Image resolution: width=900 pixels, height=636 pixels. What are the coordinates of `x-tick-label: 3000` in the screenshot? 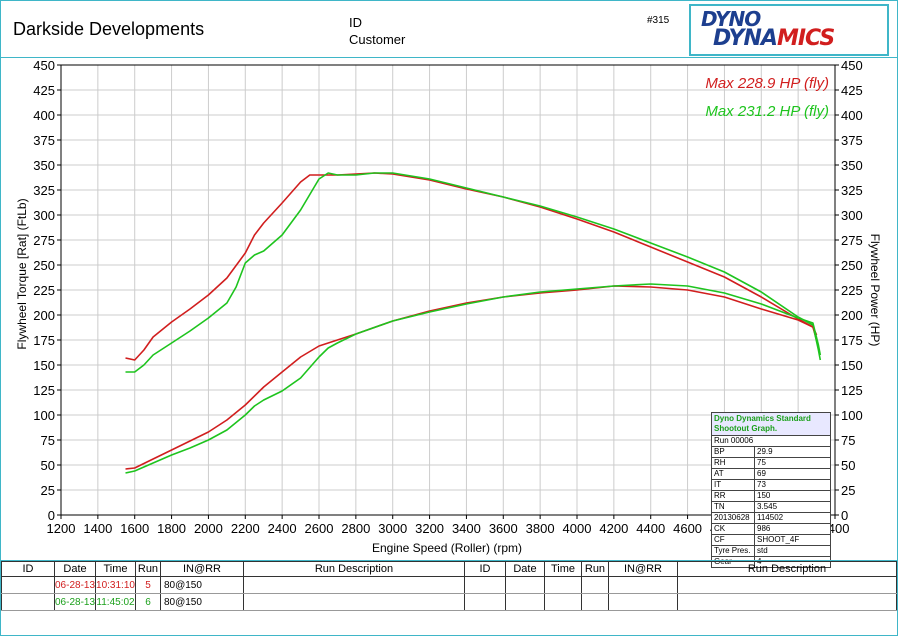 It's located at (392, 528).